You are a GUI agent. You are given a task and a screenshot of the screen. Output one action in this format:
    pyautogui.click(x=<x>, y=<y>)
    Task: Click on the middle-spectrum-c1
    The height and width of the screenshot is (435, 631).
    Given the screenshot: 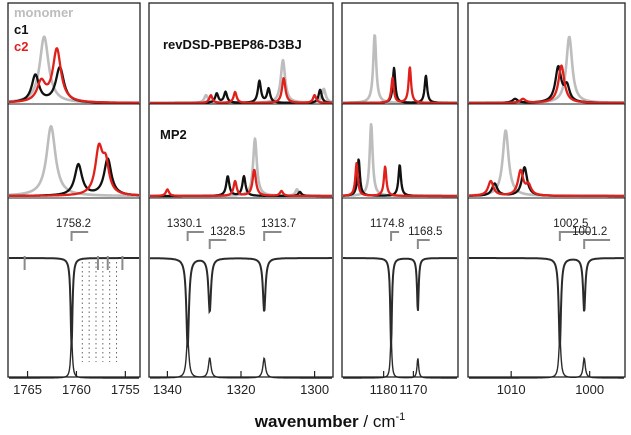 What is the action you would take?
    pyautogui.click(x=74, y=177)
    